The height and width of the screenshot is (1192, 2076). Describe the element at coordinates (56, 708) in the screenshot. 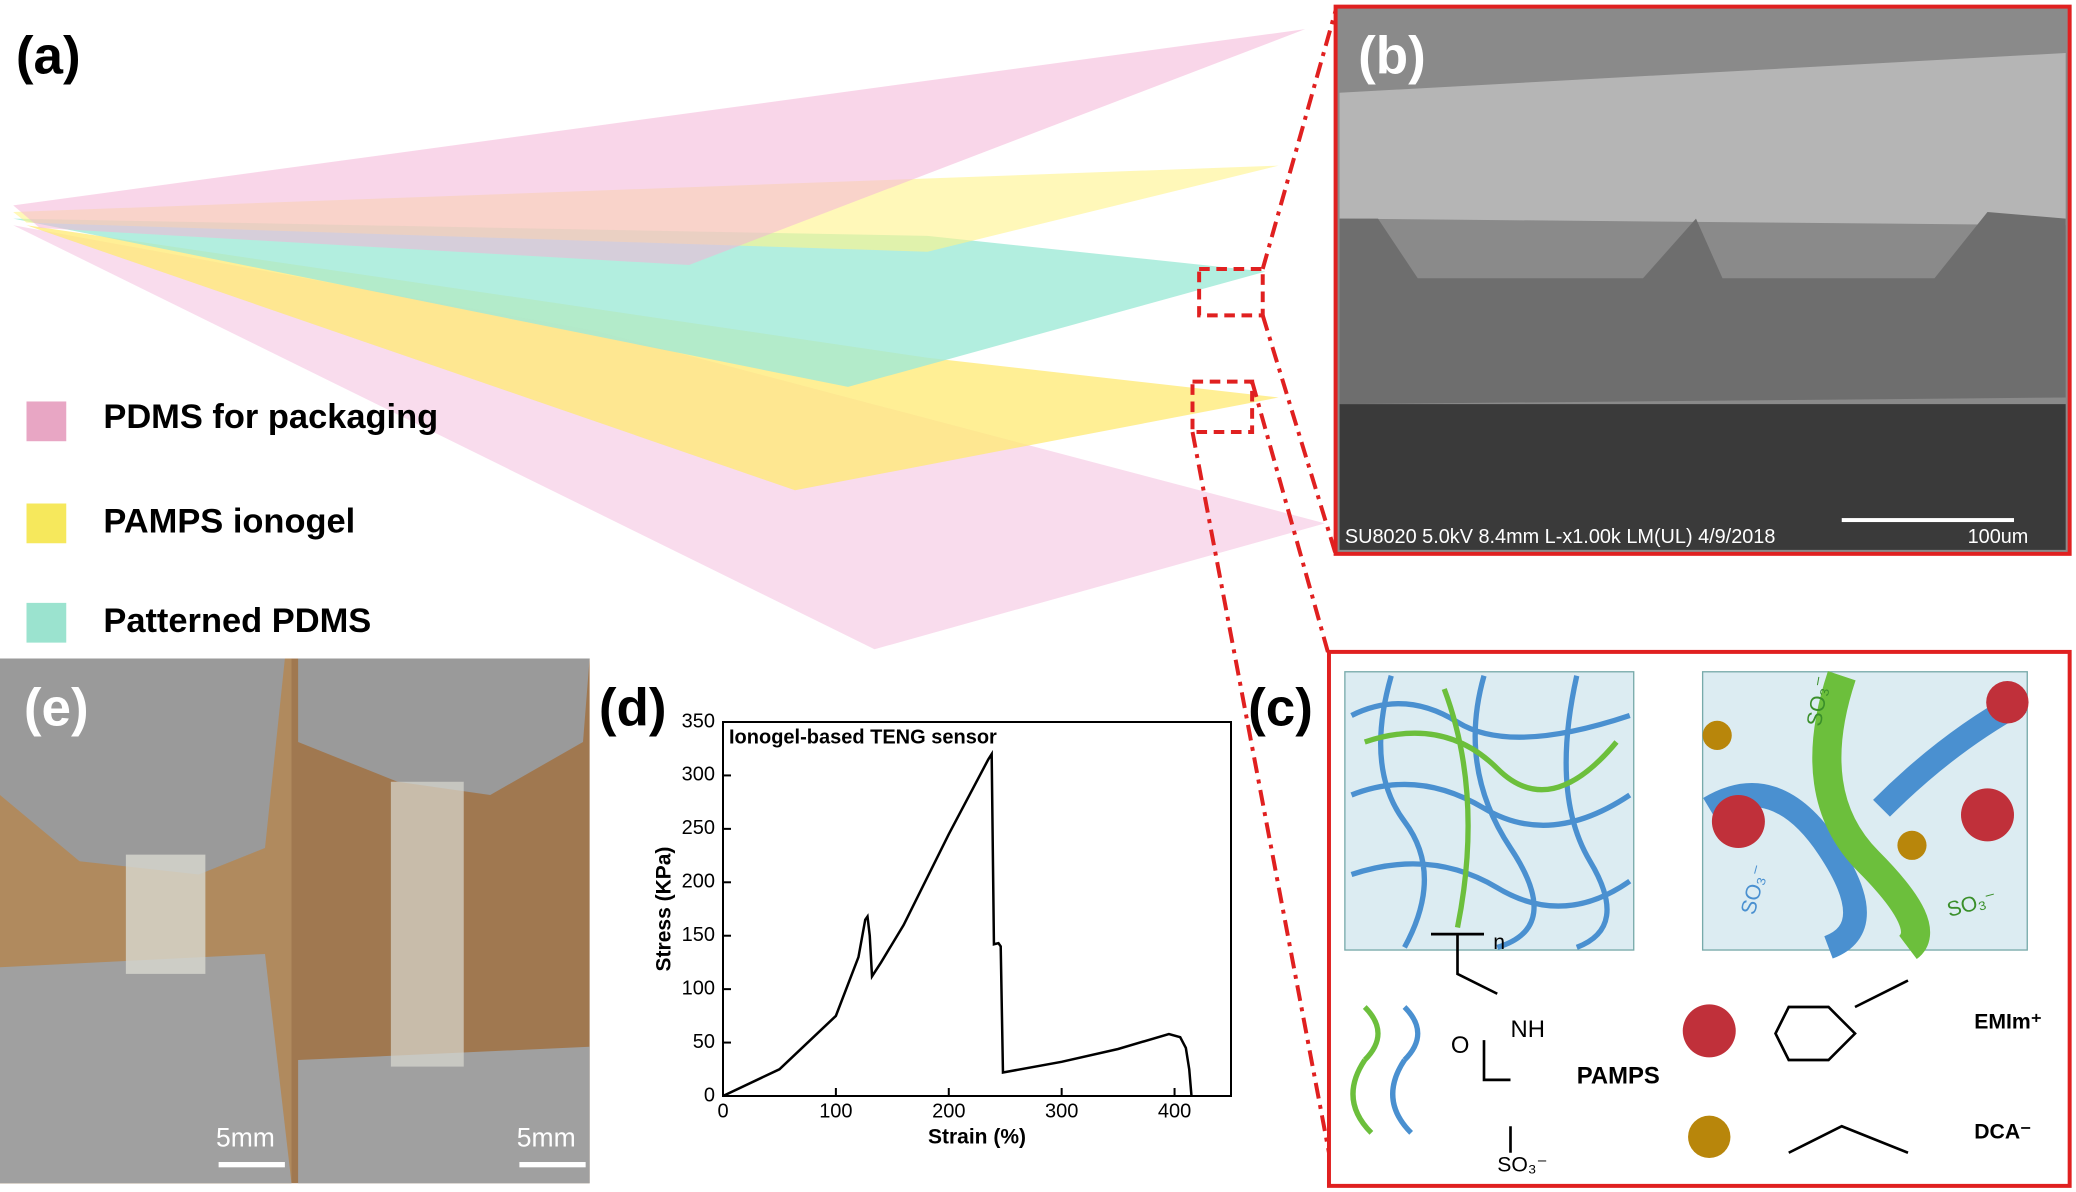

I see `panel-label: (e)` at that location.